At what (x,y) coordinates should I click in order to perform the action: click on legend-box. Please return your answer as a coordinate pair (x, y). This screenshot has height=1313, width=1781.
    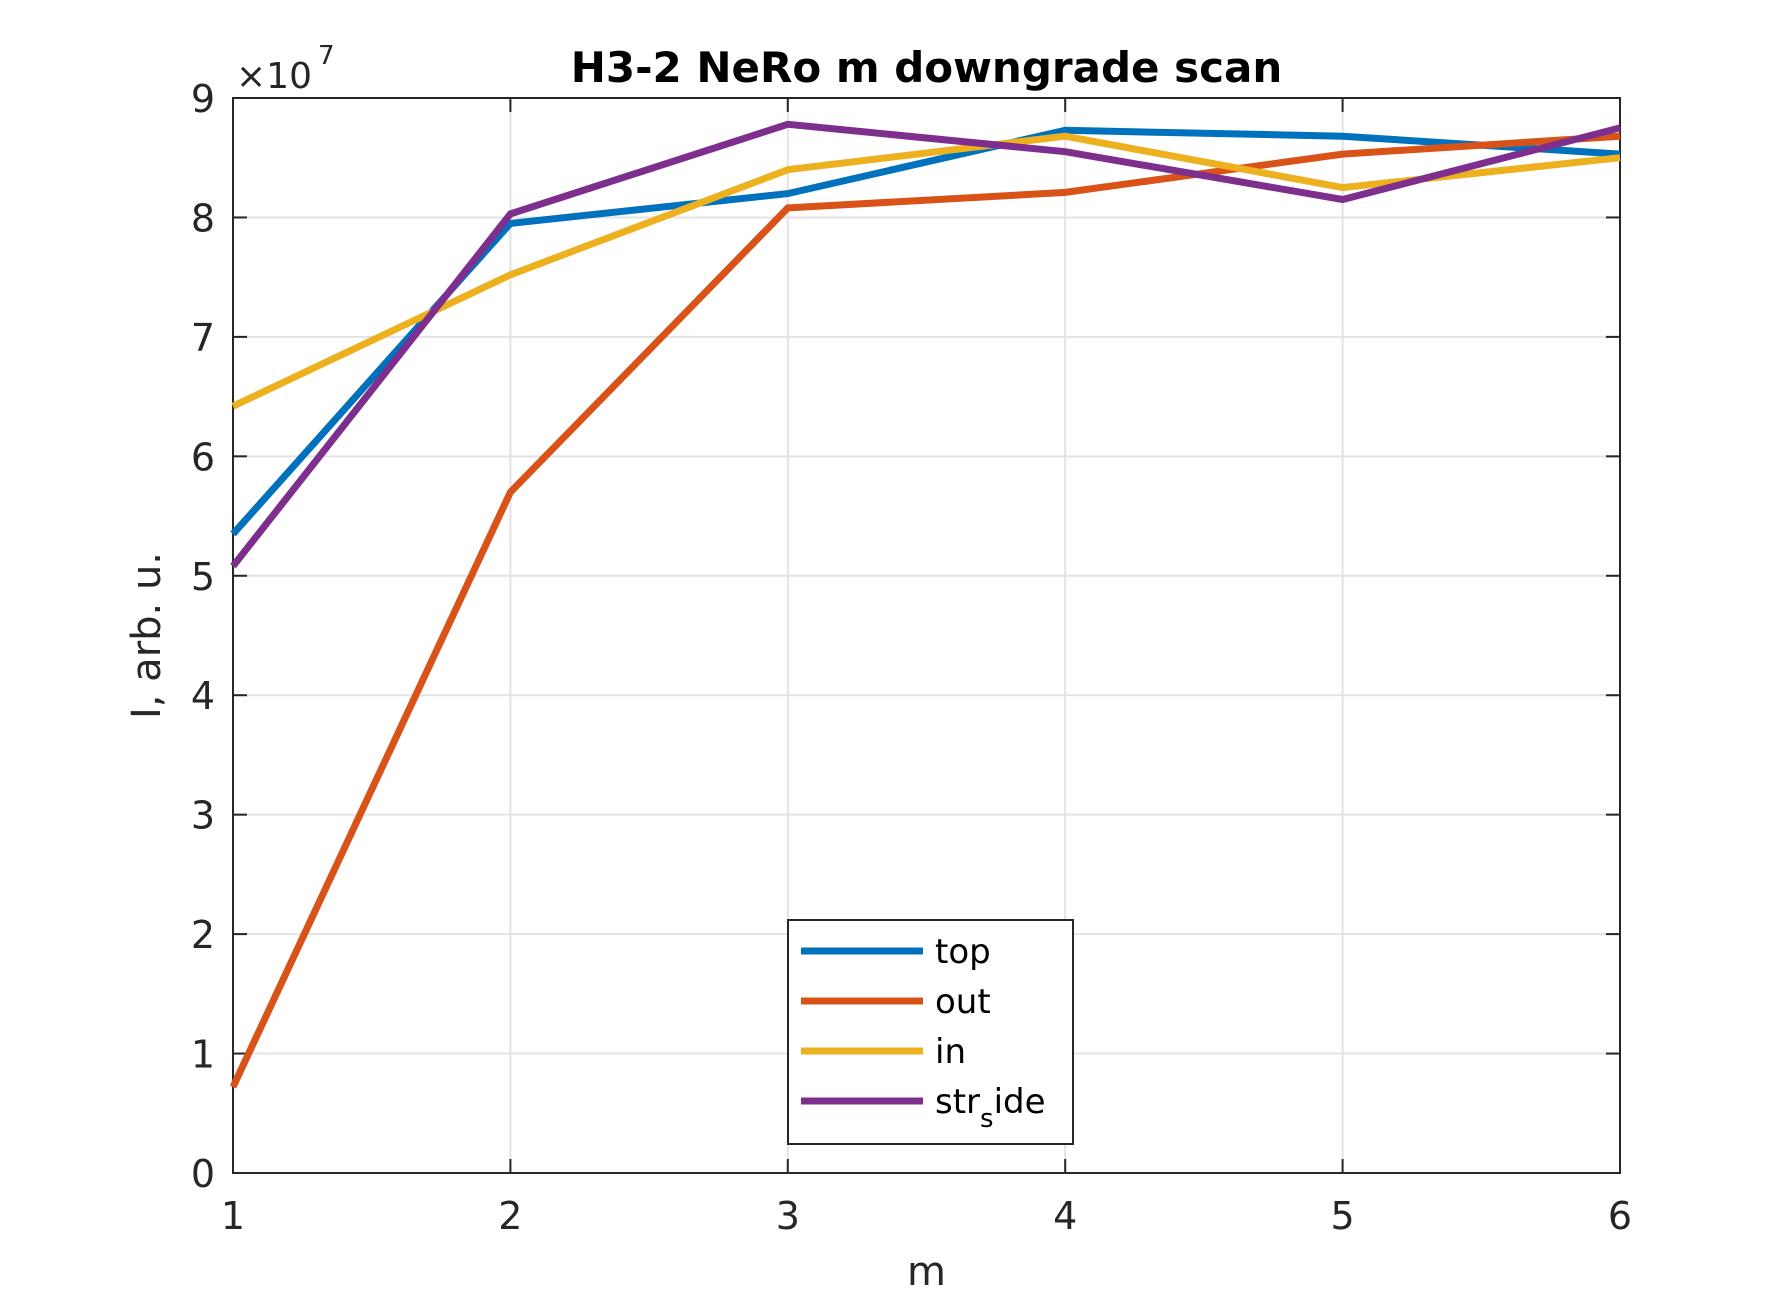
    Looking at the image, I should click on (930, 1032).